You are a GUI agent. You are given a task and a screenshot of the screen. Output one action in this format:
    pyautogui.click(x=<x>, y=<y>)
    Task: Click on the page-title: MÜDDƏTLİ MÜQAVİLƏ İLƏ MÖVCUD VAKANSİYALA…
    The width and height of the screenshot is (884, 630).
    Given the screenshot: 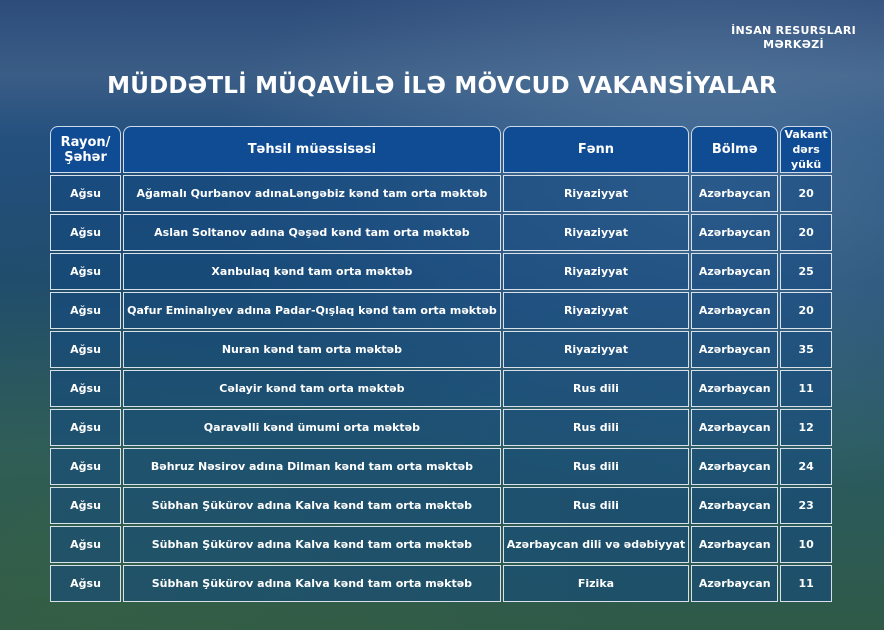 What is the action you would take?
    pyautogui.click(x=442, y=86)
    